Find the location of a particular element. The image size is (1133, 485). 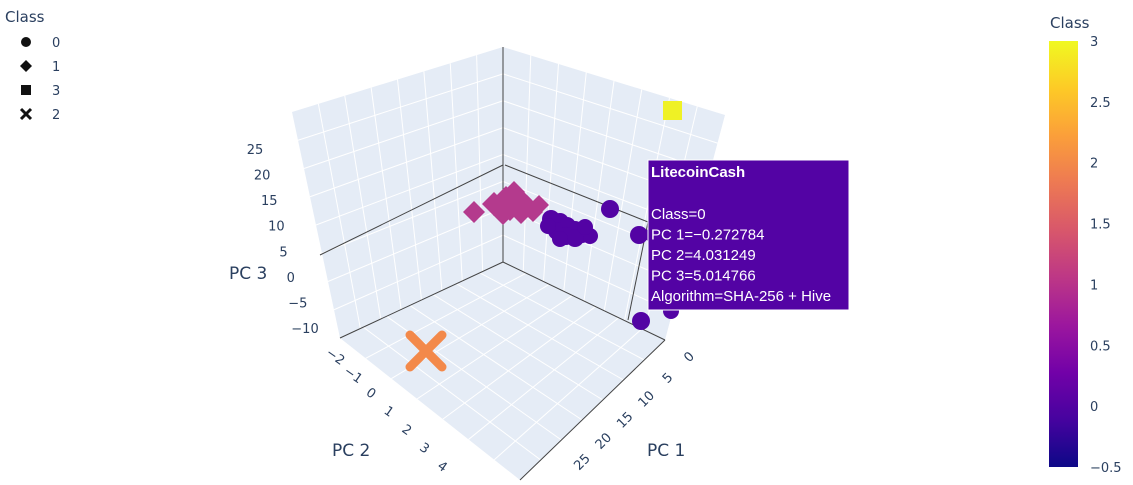

back-wall-left is located at coordinates (397, 192).